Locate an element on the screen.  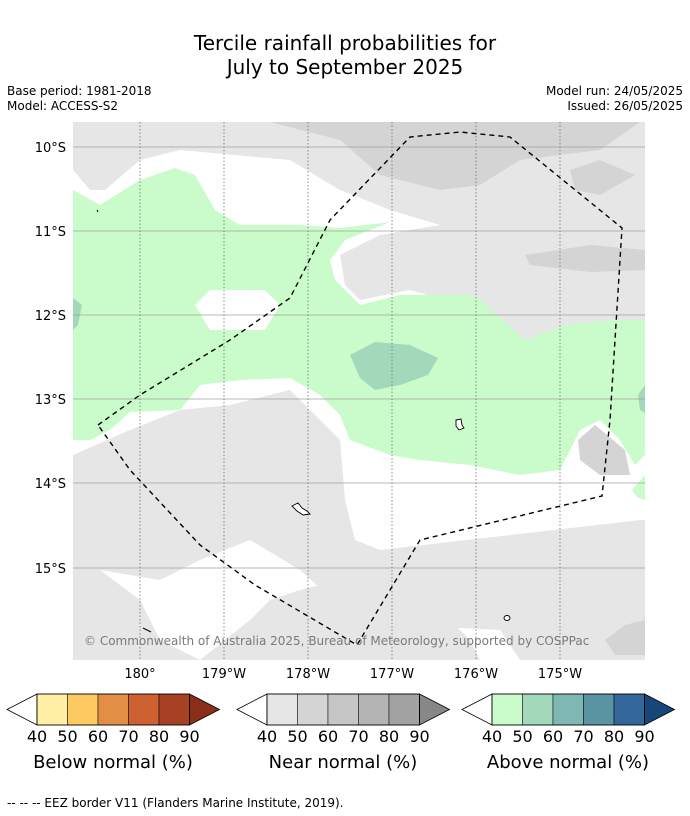
below-tick: 80 is located at coordinates (159, 736).